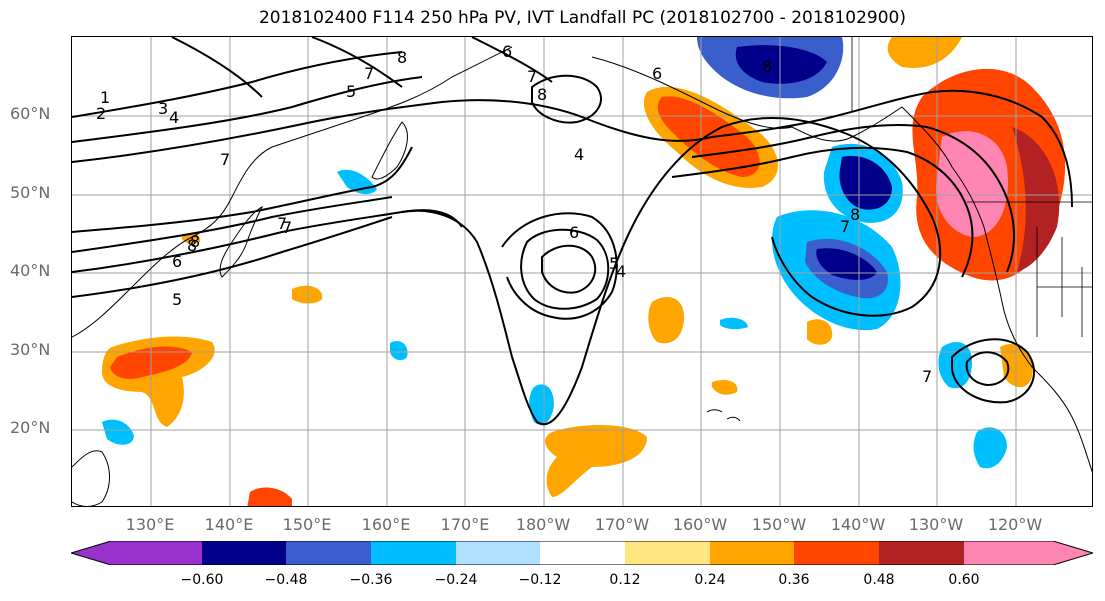 The image size is (1105, 601). I want to click on positive-anomaly-nw-america-edge, so click(1036, 199).